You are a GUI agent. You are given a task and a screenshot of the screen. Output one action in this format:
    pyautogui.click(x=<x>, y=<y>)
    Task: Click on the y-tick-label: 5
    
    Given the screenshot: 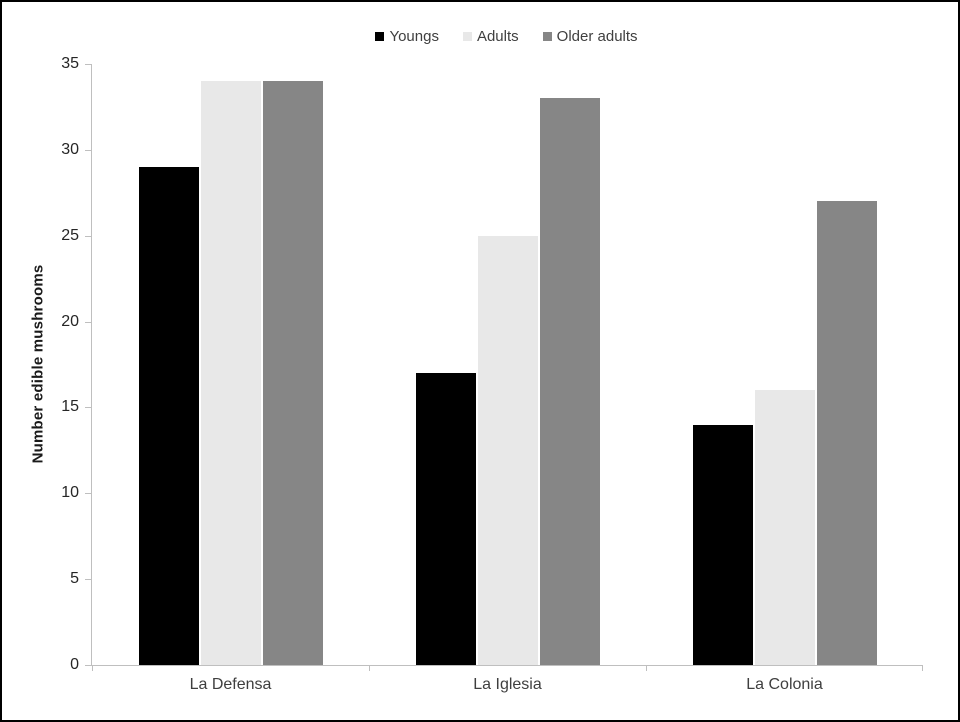 What is the action you would take?
    pyautogui.click(x=74, y=579)
    